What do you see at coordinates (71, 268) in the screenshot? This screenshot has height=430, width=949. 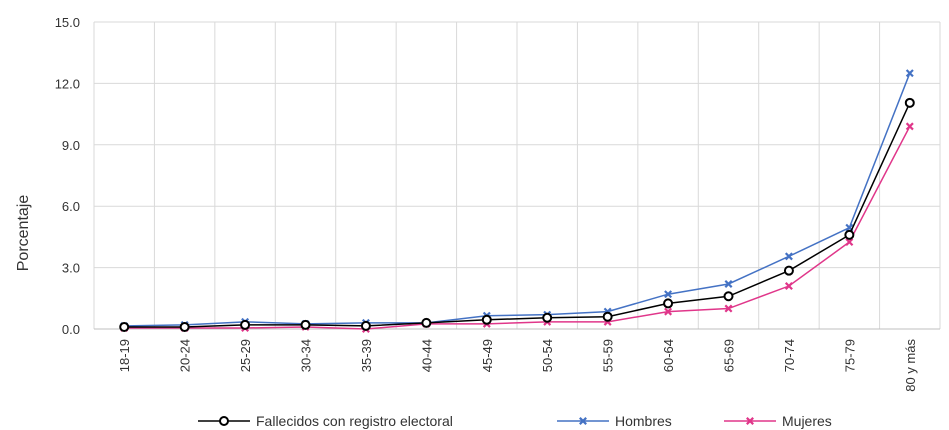 I see `y-tick-label: 3.0` at bounding box center [71, 268].